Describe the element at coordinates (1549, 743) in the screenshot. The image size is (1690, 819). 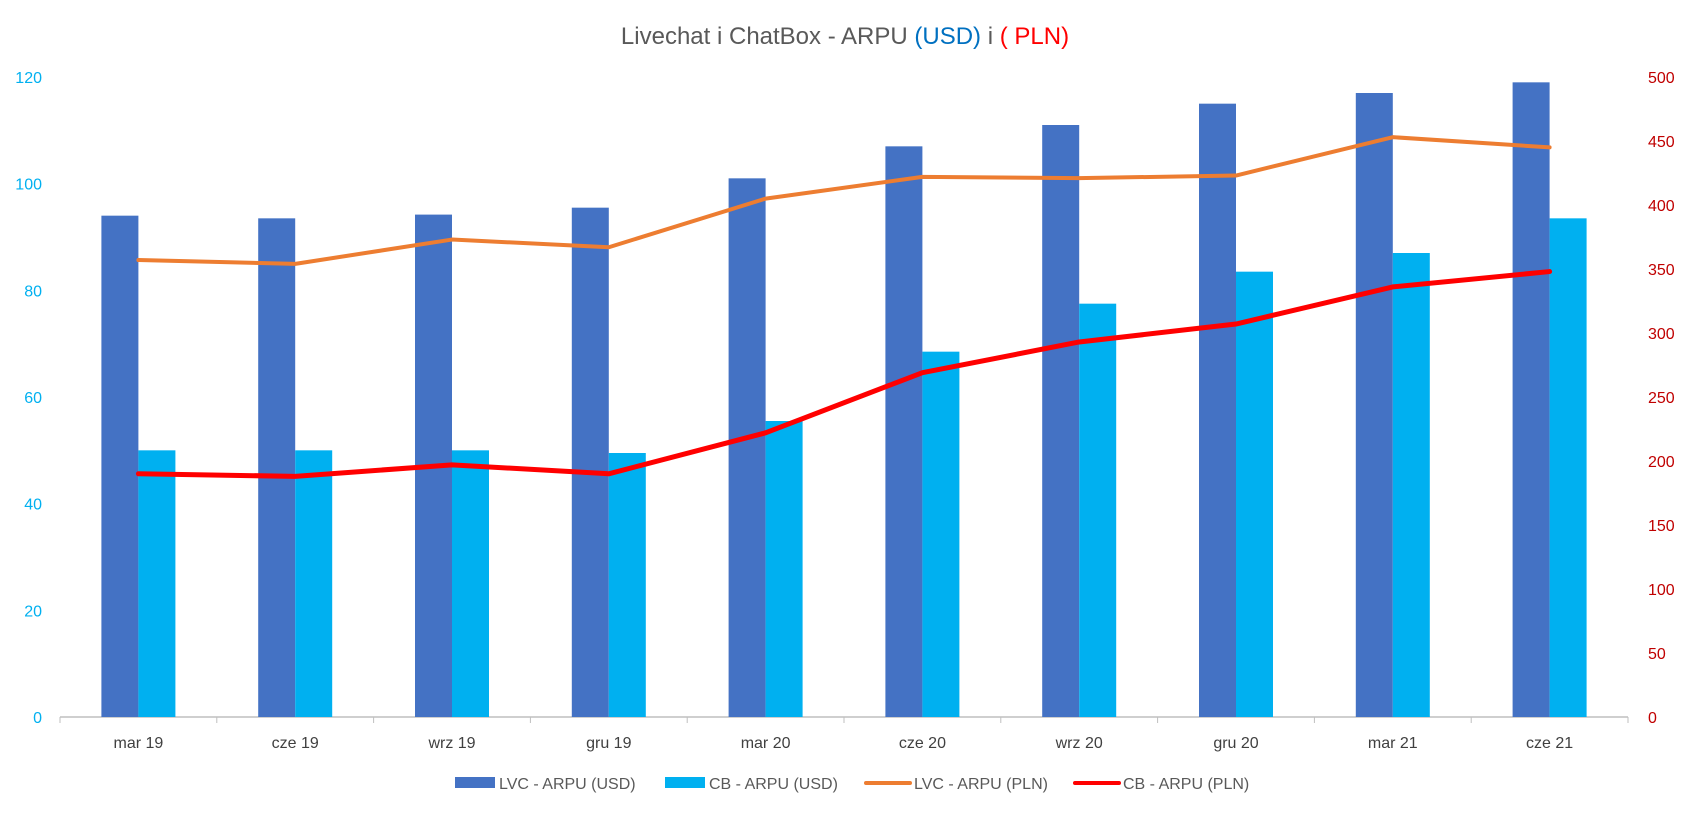
I see `x-tick-label: cze 21` at that location.